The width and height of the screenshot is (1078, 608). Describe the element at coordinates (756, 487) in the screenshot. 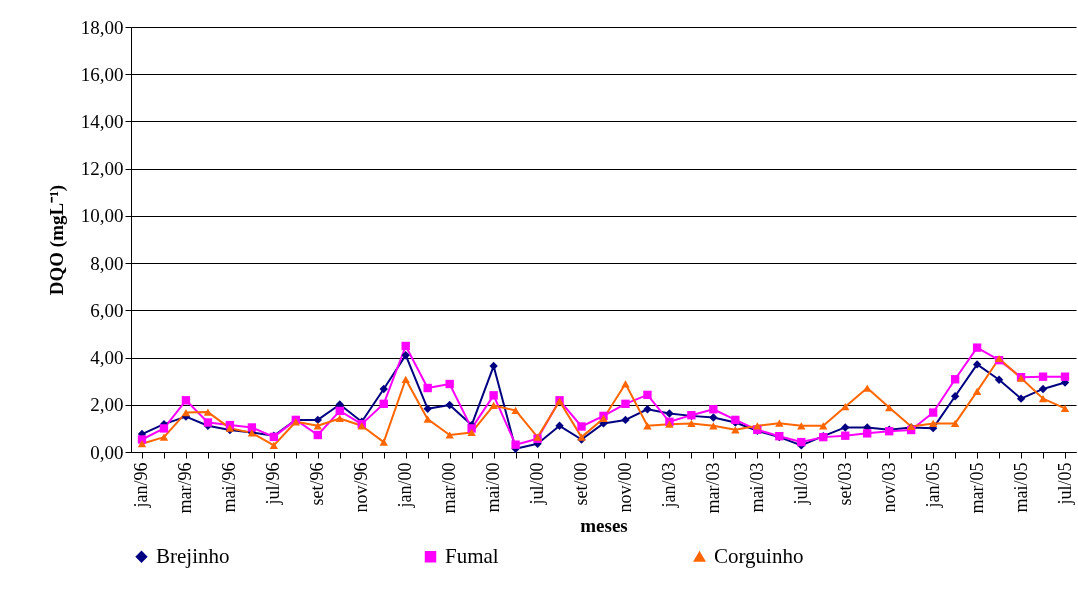

I see `x-tick-label: mai/03` at that location.